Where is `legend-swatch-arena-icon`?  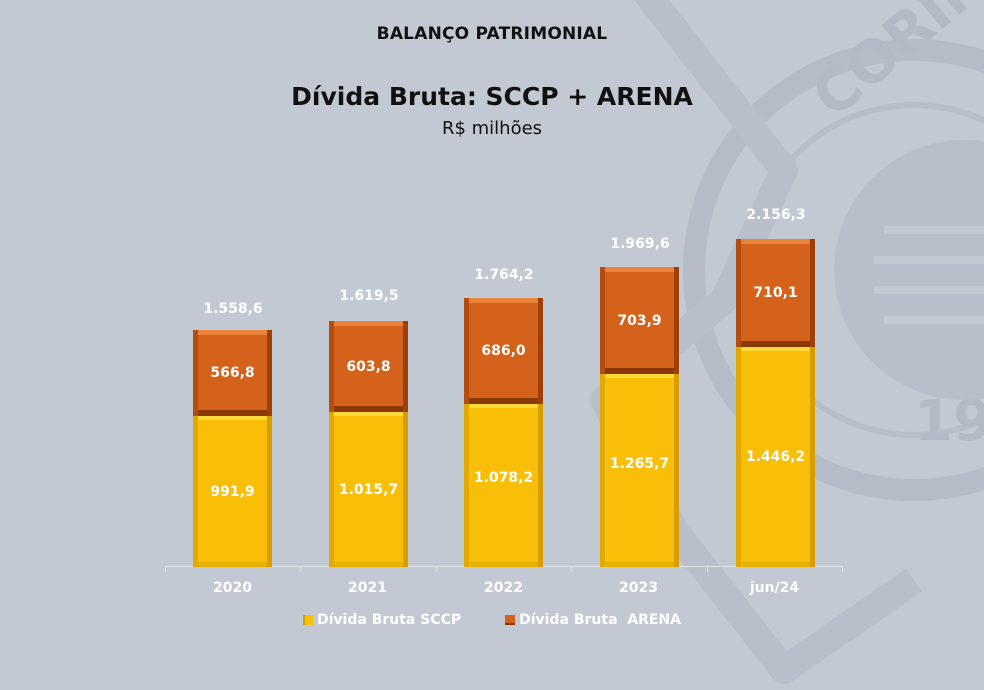 legend-swatch-arena-icon is located at coordinates (510, 620).